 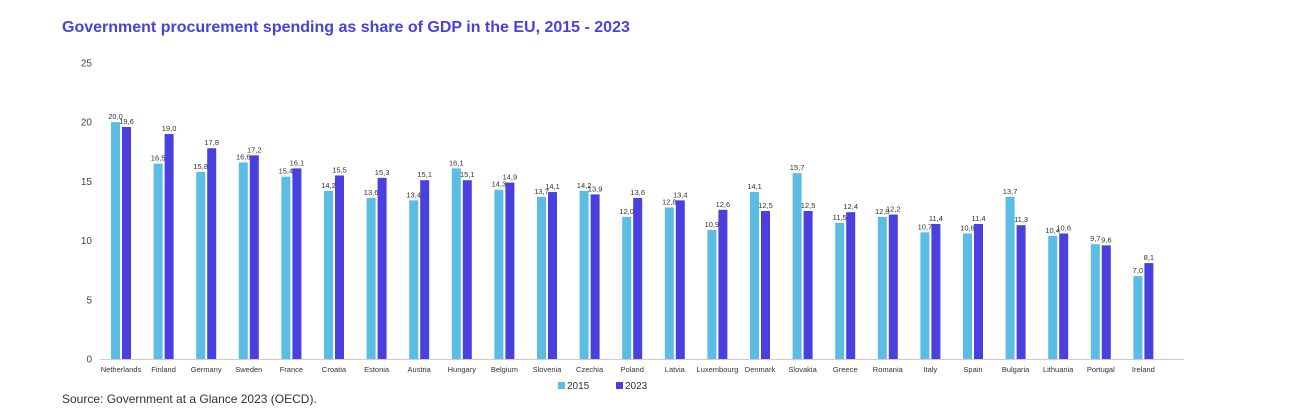 What do you see at coordinates (158, 158) in the screenshot?
I see `data-label-2015: 16,5` at bounding box center [158, 158].